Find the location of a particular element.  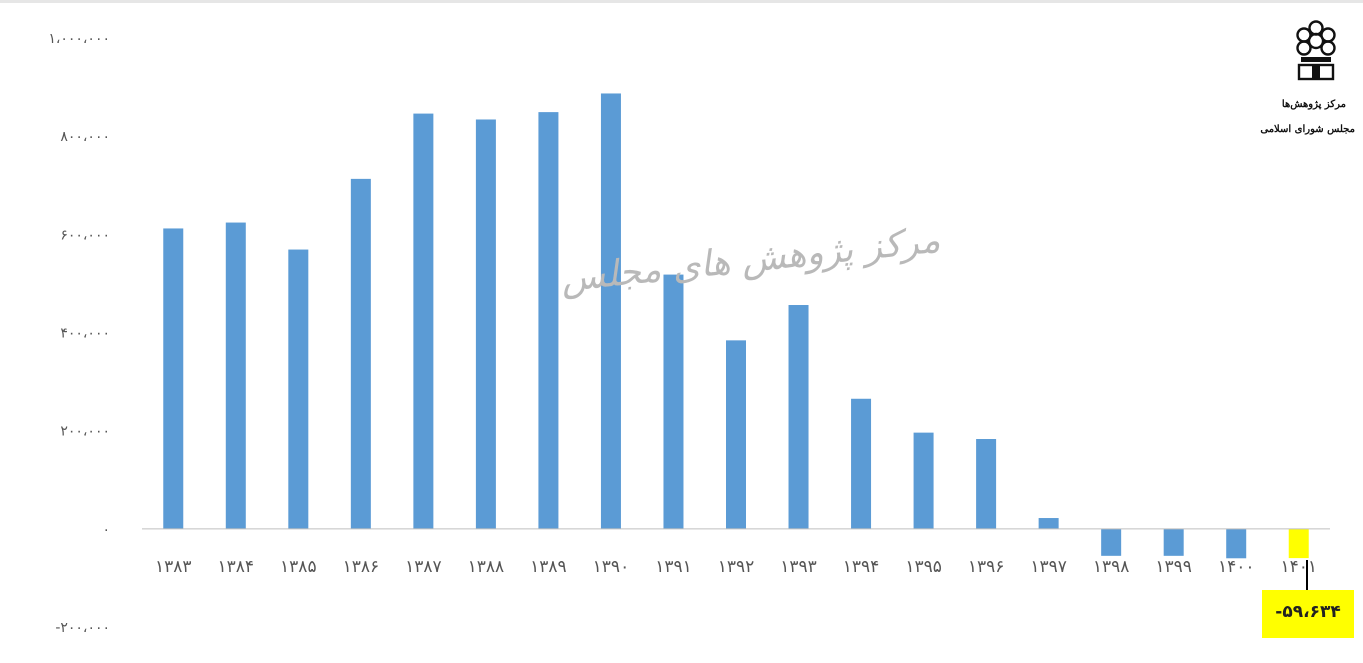

x-tick-label: ۱۳۹۷ is located at coordinates (1048, 567).